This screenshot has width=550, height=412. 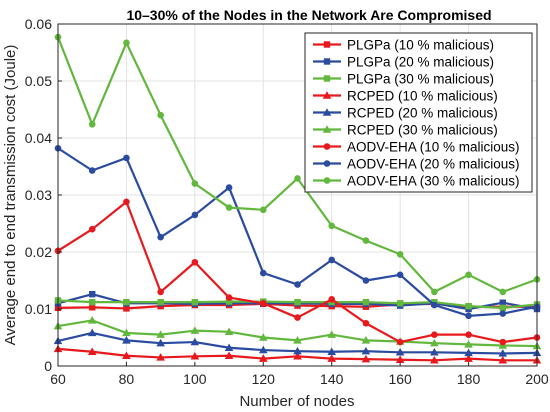 I want to click on legend-item: PLGPa (30 % malicious), so click(x=403, y=78).